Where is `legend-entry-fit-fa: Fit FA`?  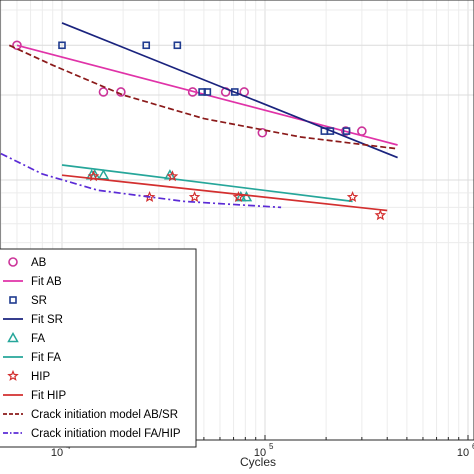
legend-entry-fit-fa: Fit FA is located at coordinates (32, 358).